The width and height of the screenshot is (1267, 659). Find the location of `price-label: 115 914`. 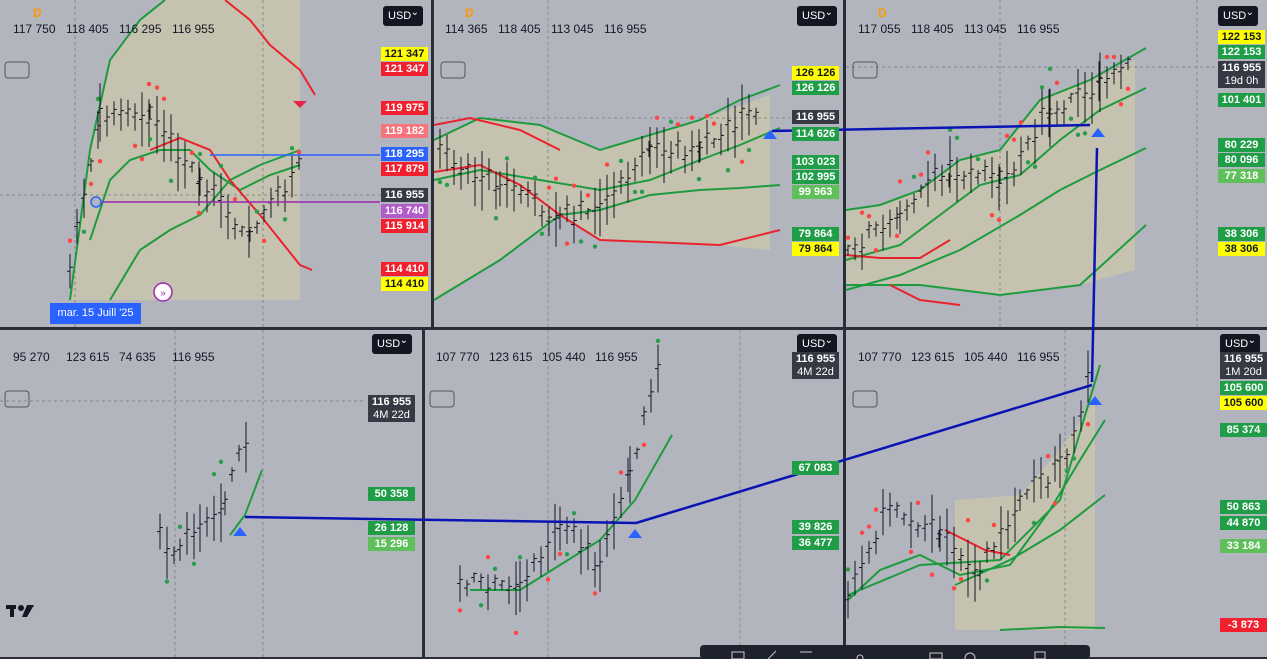

price-label: 115 914 is located at coordinates (404, 226).